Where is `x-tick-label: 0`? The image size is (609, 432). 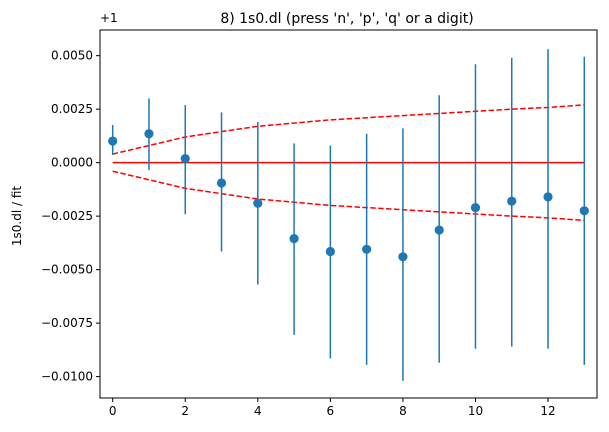
x-tick-label: 0 is located at coordinates (113, 411).